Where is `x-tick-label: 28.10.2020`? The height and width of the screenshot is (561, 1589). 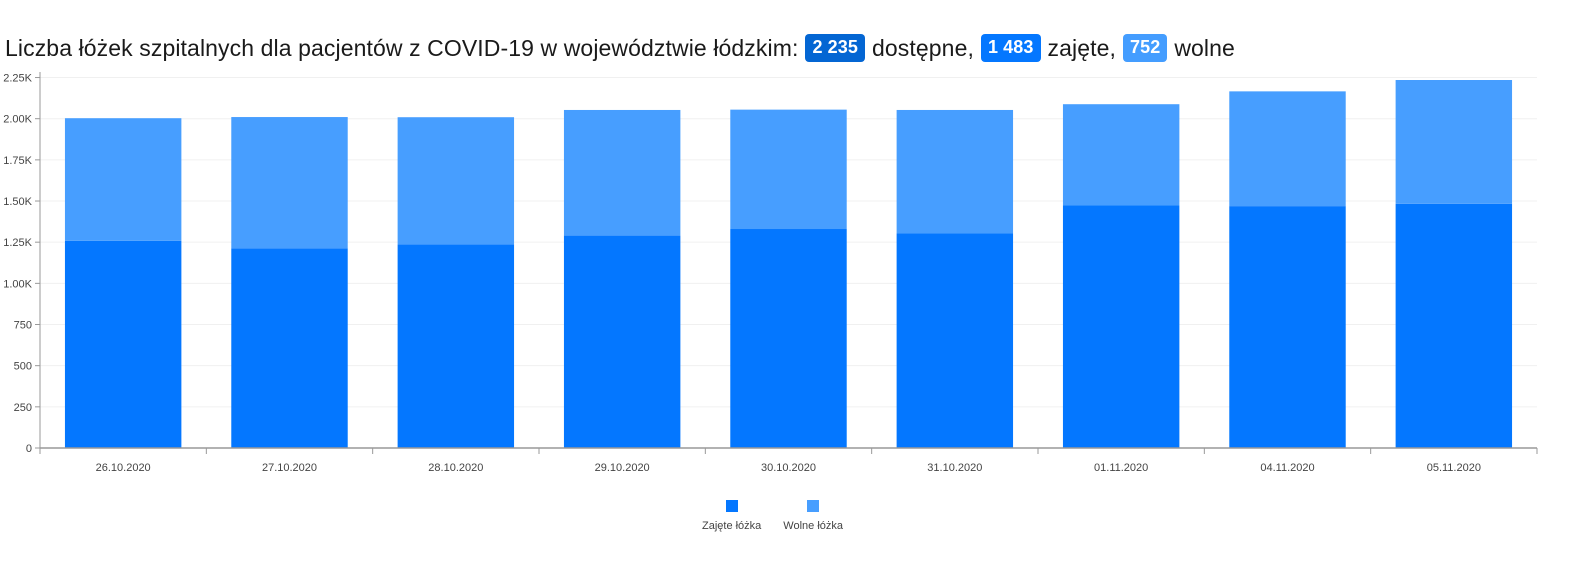 x-tick-label: 28.10.2020 is located at coordinates (455, 468).